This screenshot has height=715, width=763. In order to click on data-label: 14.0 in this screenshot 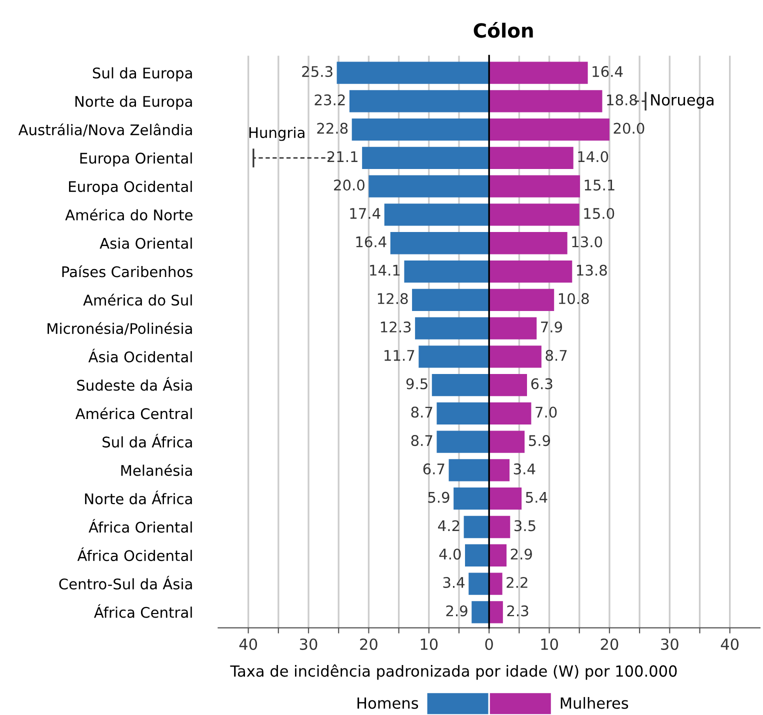, I will do `click(593, 156)`.